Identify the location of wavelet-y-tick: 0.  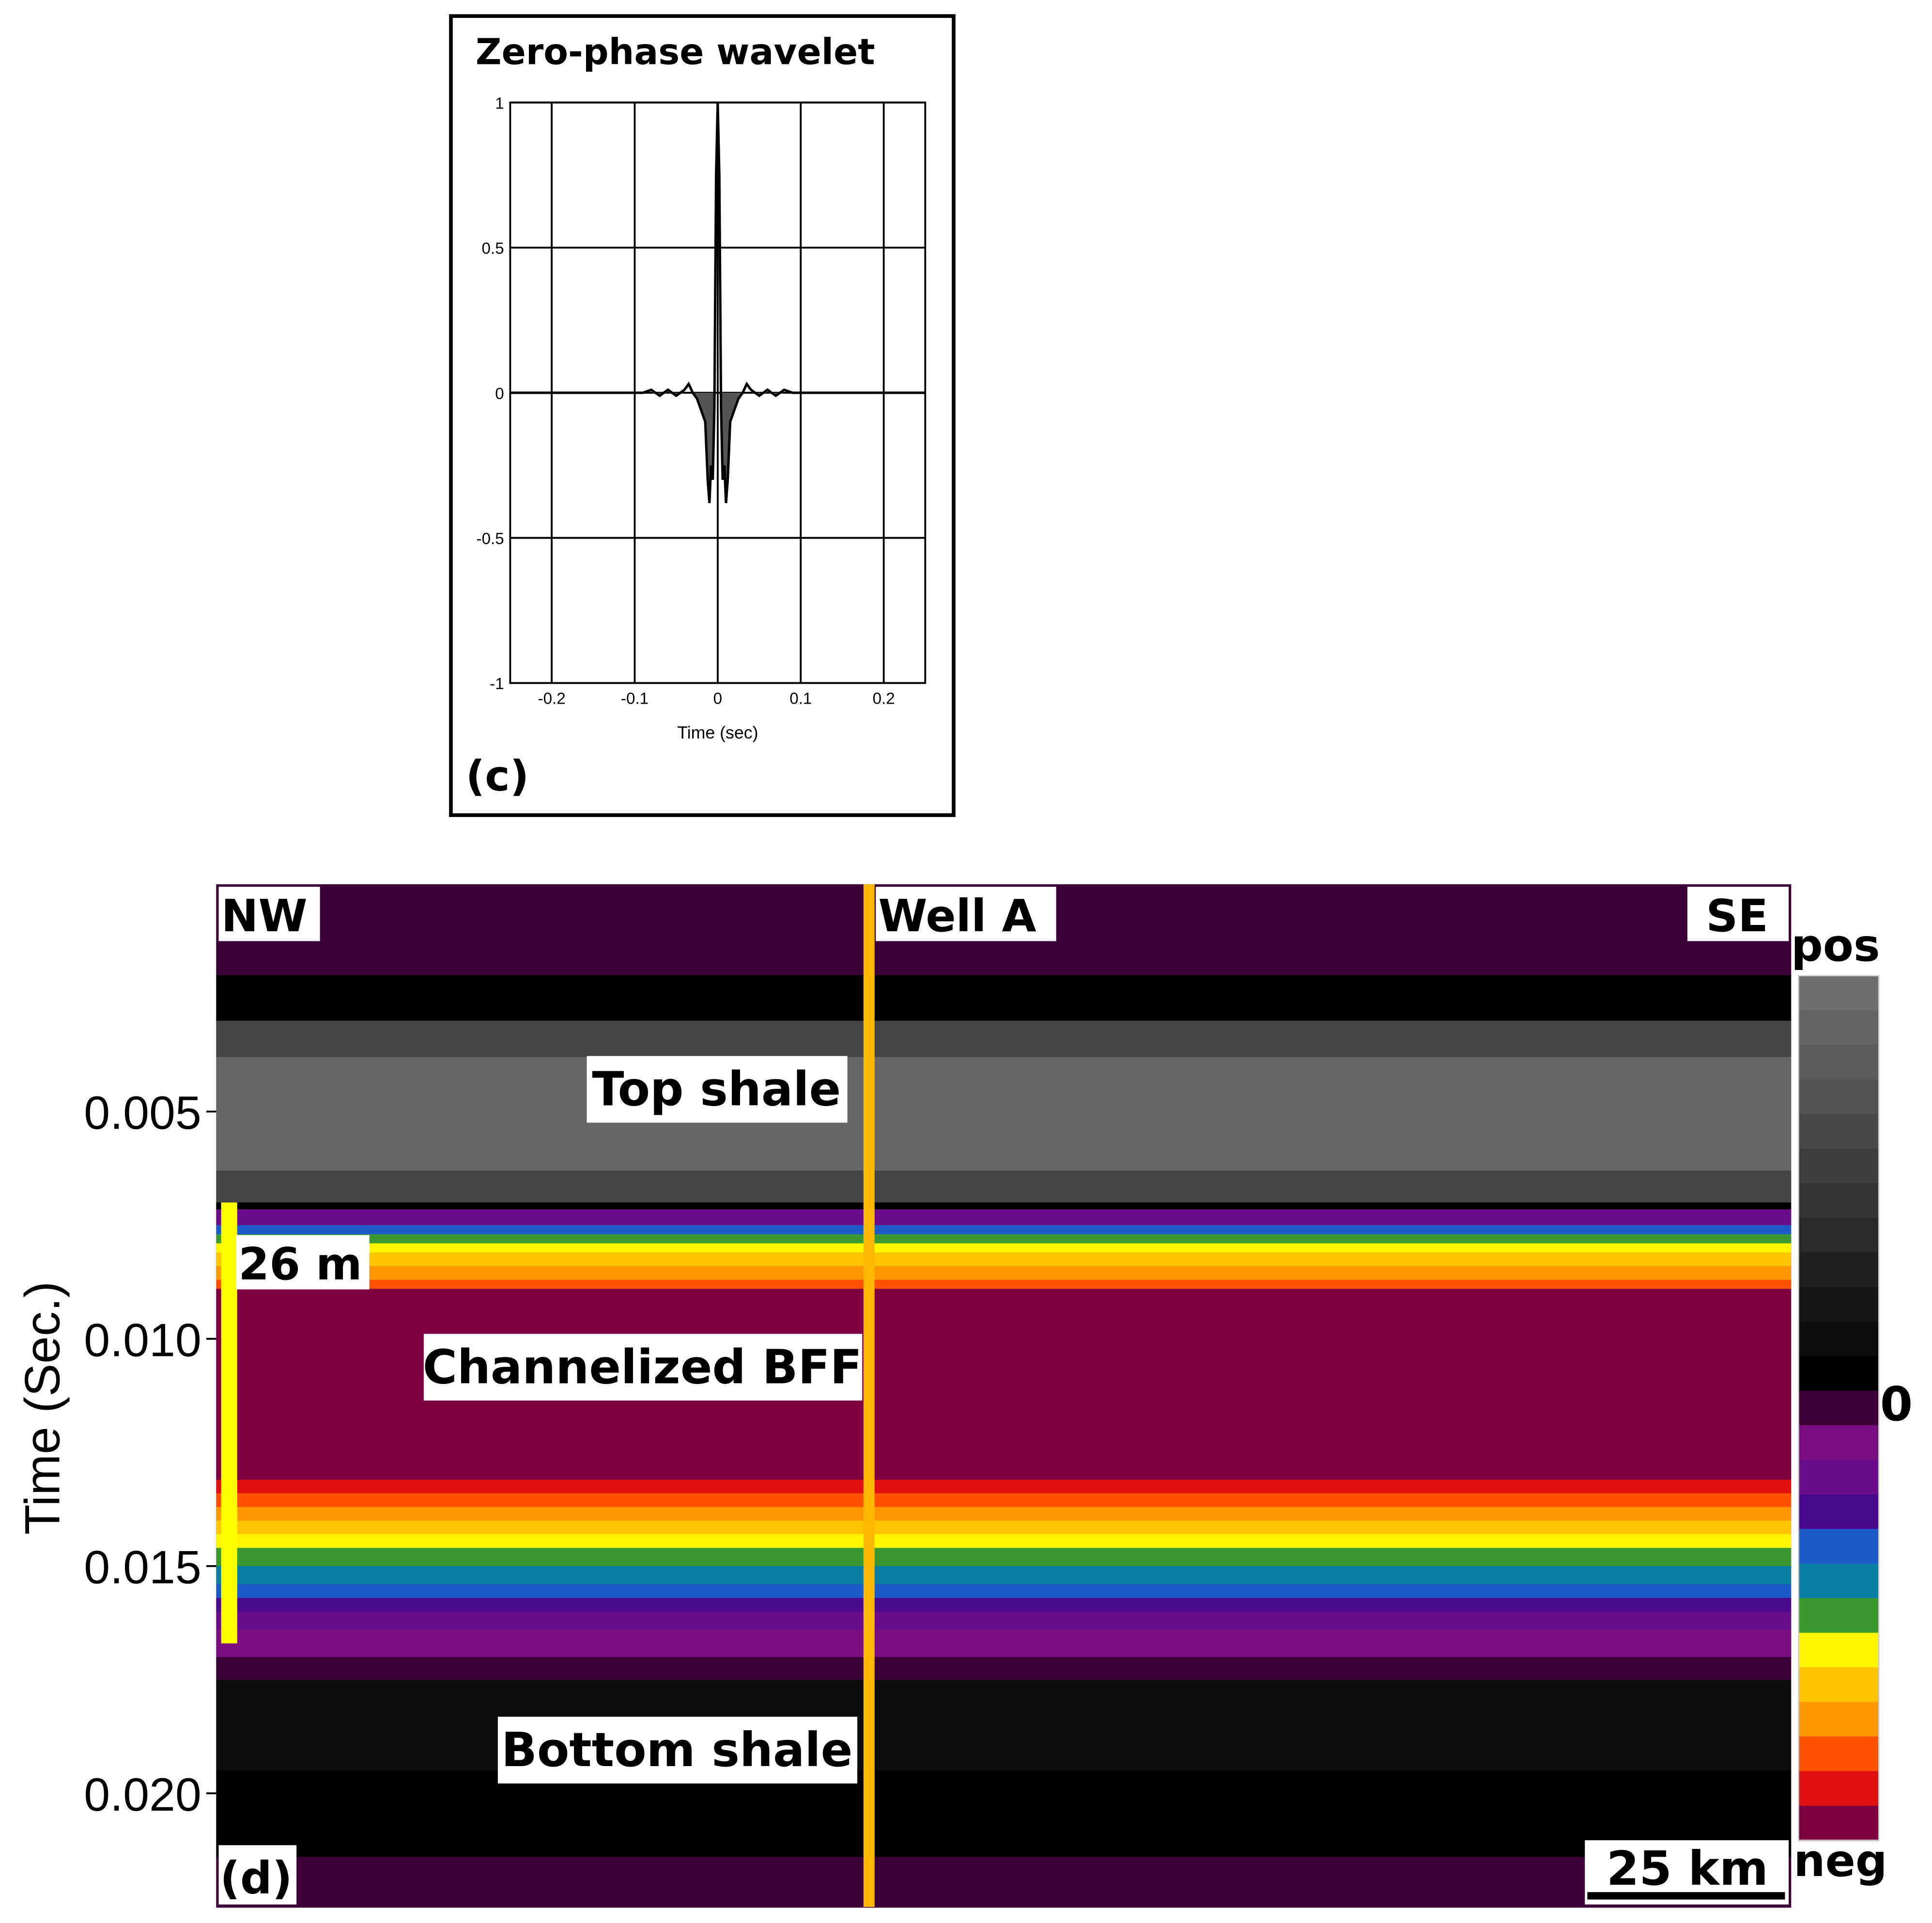
(500, 394).